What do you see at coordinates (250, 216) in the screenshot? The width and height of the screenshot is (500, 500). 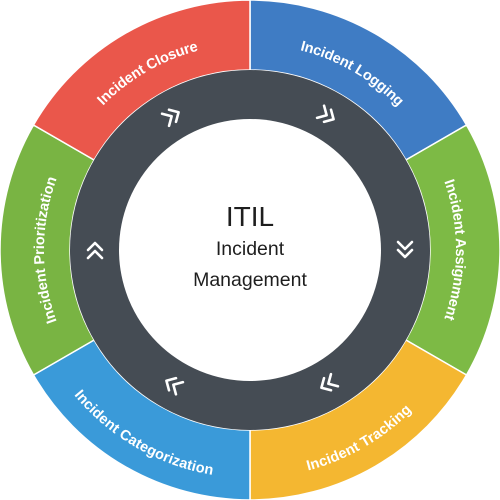 I see `center-title: ITIL` at bounding box center [250, 216].